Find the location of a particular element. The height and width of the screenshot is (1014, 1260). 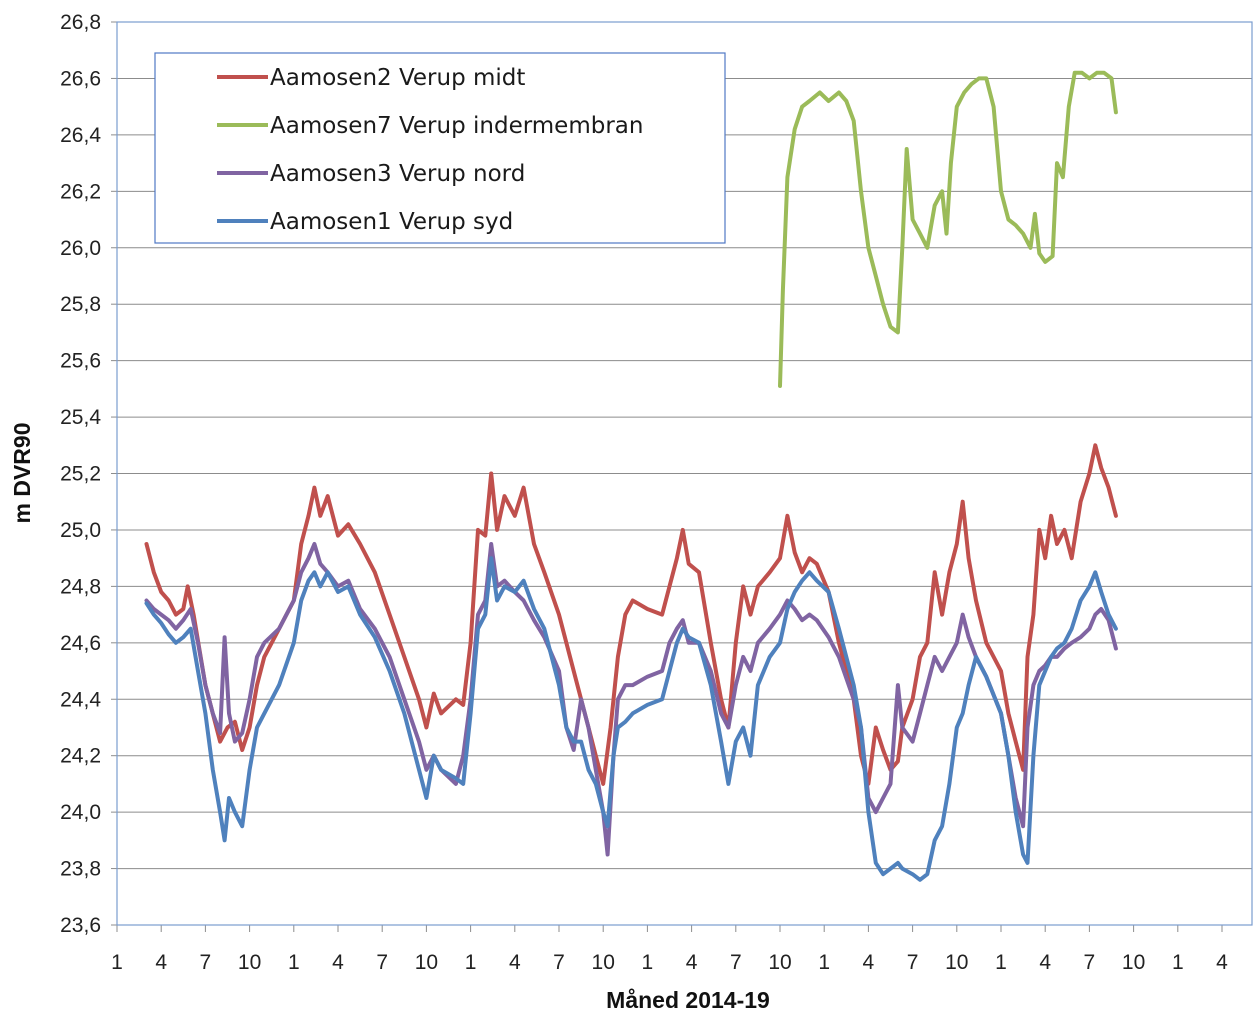

legend-label: Aamosen7 Verup indermembran is located at coordinates (456, 126).